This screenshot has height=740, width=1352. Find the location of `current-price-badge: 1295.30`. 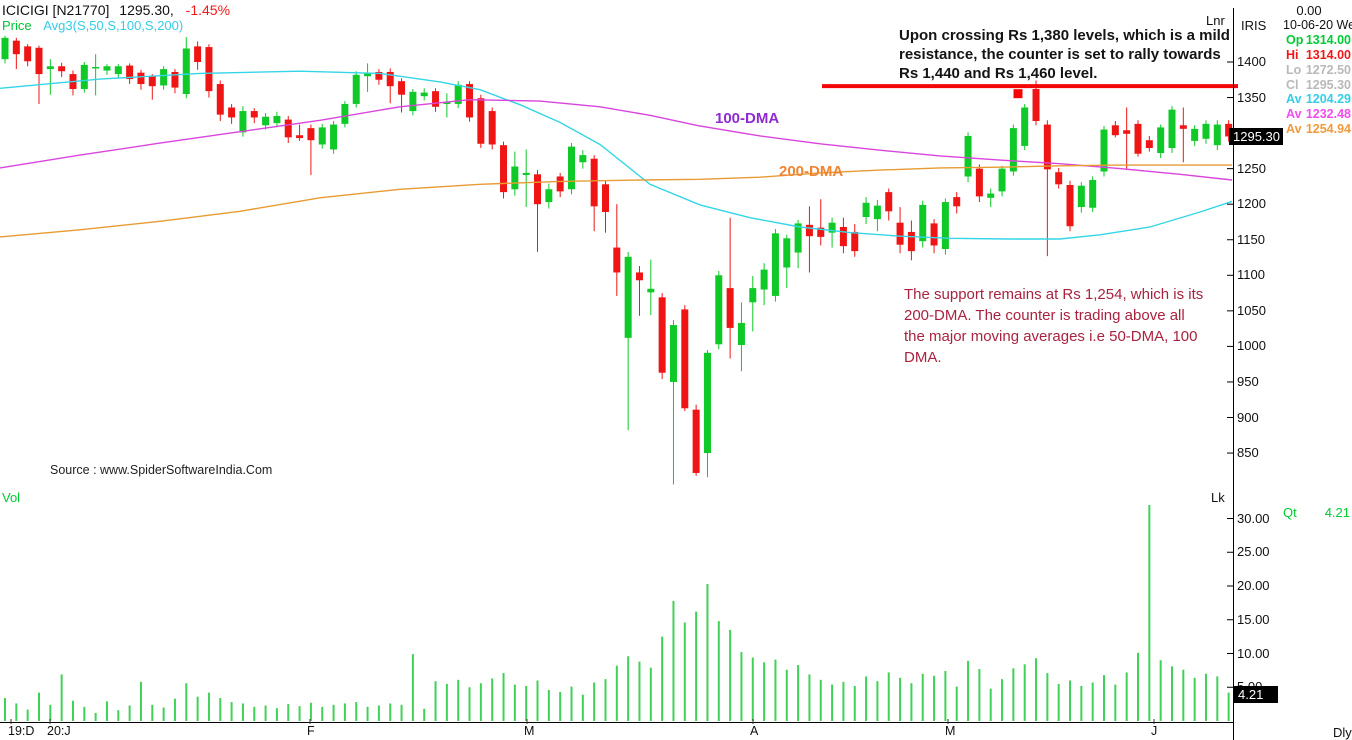

current-price-badge: 1295.30 is located at coordinates (1256, 136).